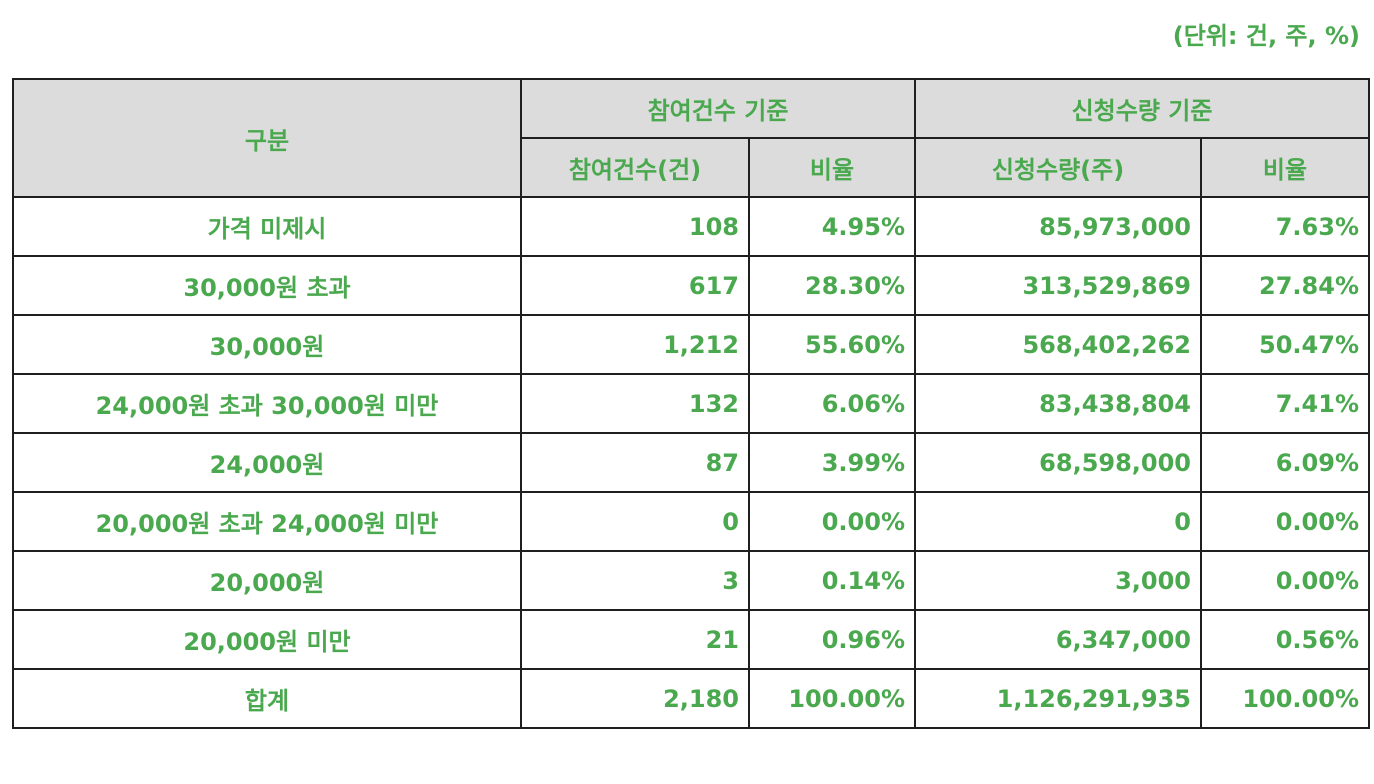 This screenshot has height=784, width=1374. I want to click on quantity-cell: 85,973,000, so click(1058, 226).